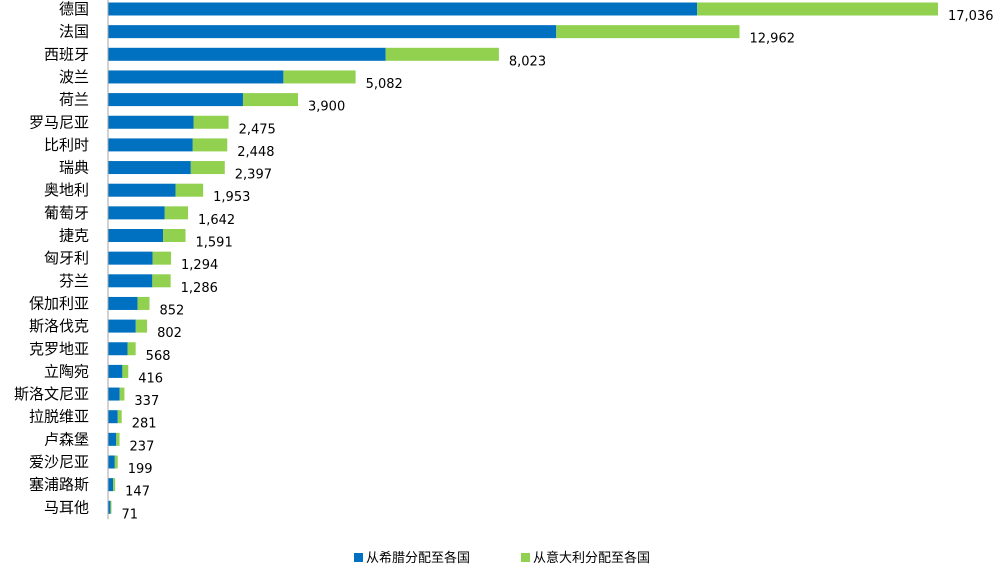  What do you see at coordinates (59, 349) in the screenshot?
I see `category-label: 克罗地亚` at bounding box center [59, 349].